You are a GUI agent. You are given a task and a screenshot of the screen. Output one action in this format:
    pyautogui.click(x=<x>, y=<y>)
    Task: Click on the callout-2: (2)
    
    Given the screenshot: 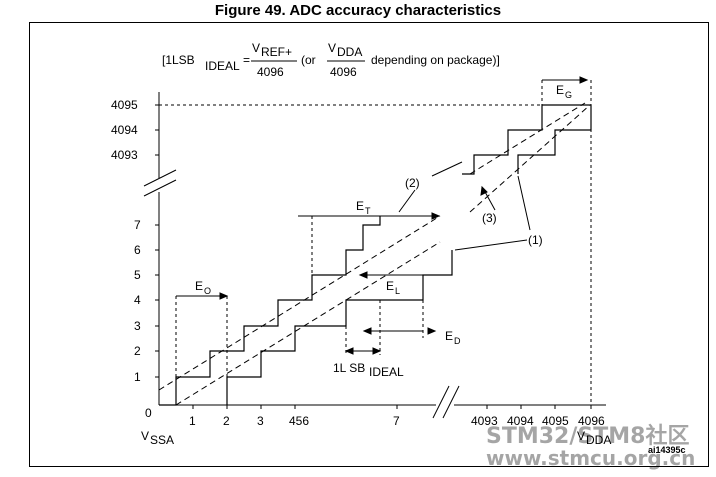 What is the action you would take?
    pyautogui.click(x=412, y=183)
    